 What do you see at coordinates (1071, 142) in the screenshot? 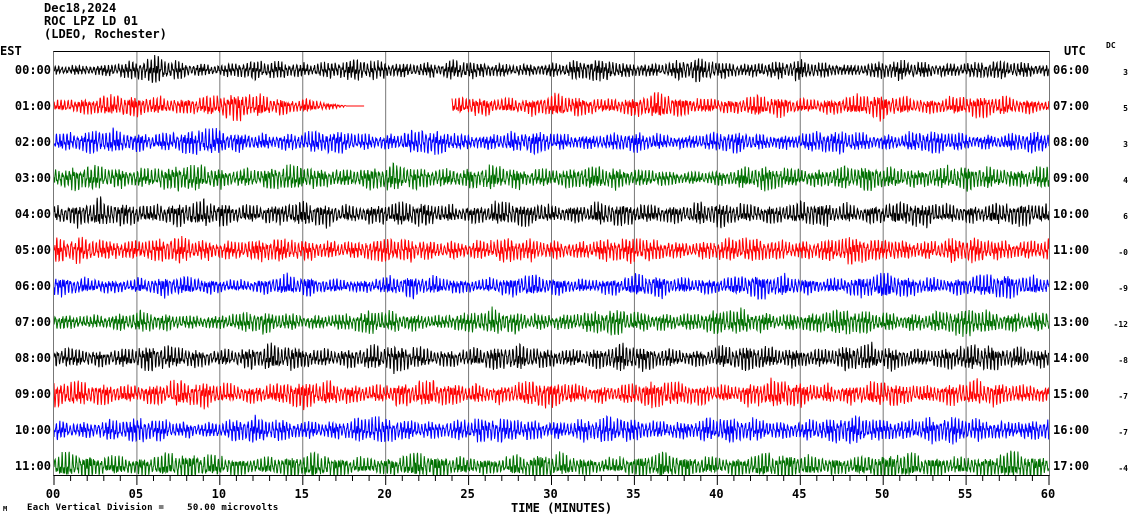
I see `utc-time-label: 08:00` at bounding box center [1071, 142].